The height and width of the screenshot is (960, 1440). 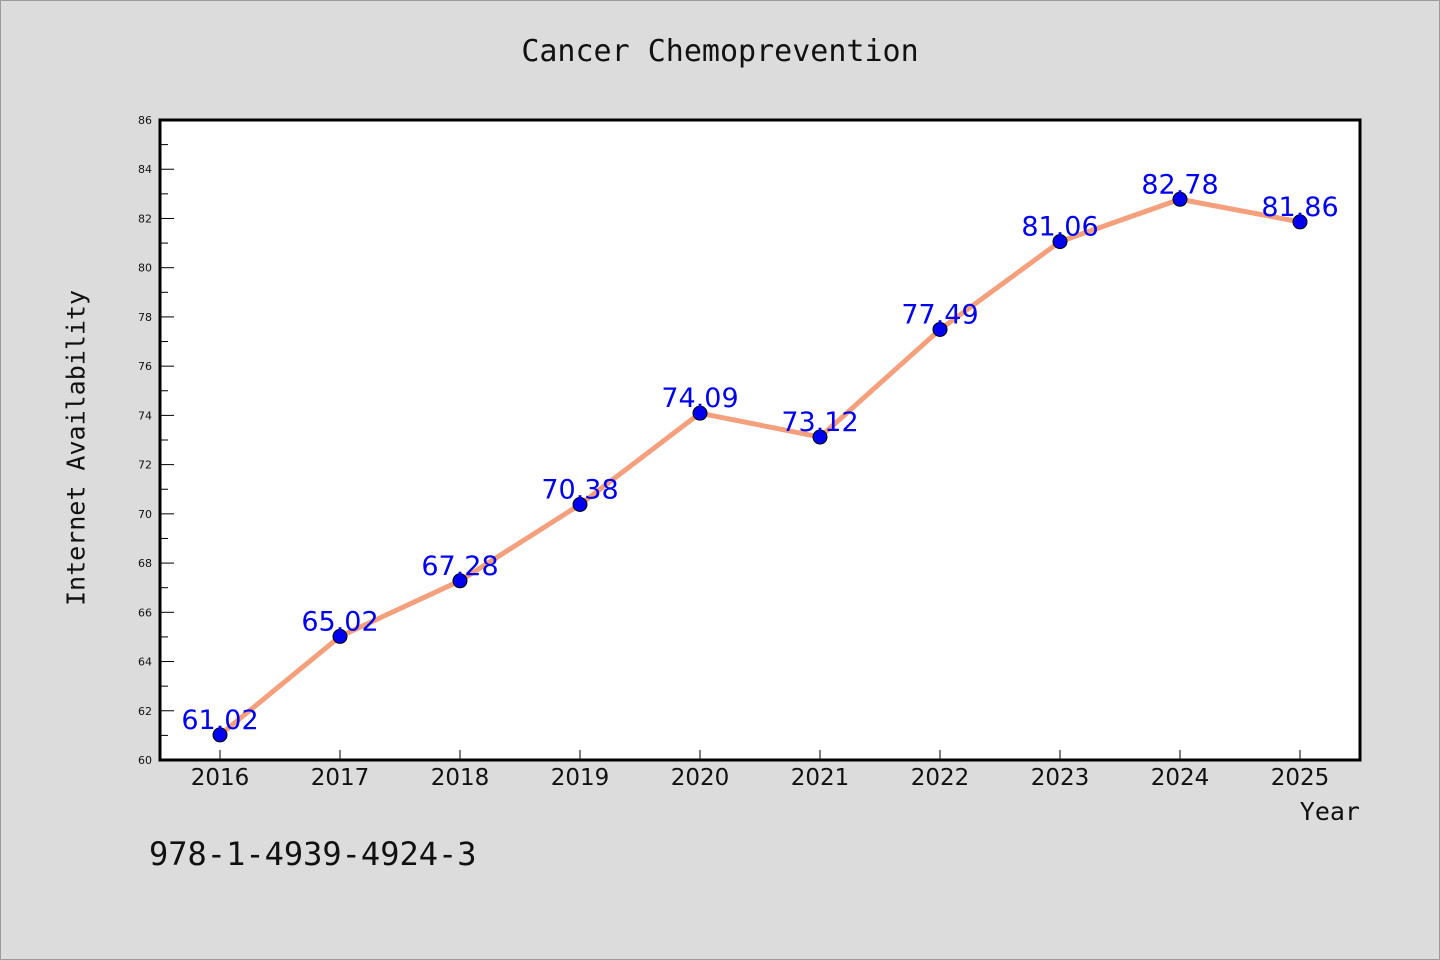 I want to click on data-label: 73.12, so click(x=819, y=422).